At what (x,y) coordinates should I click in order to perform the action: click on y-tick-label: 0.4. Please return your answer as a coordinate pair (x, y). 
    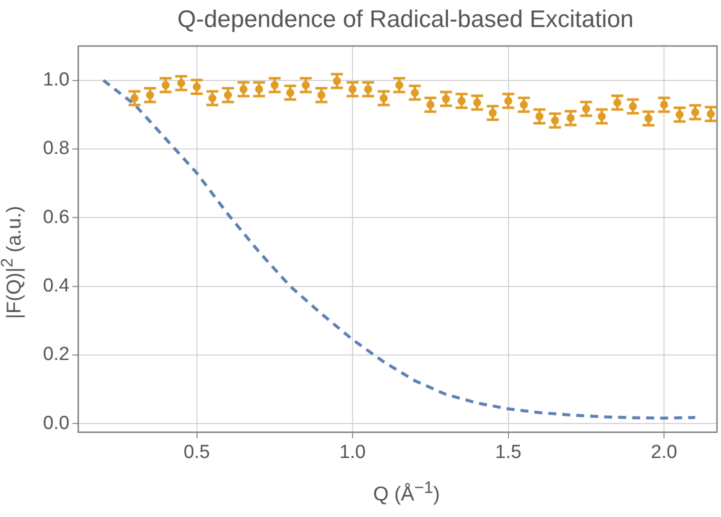
    Looking at the image, I should click on (56, 286).